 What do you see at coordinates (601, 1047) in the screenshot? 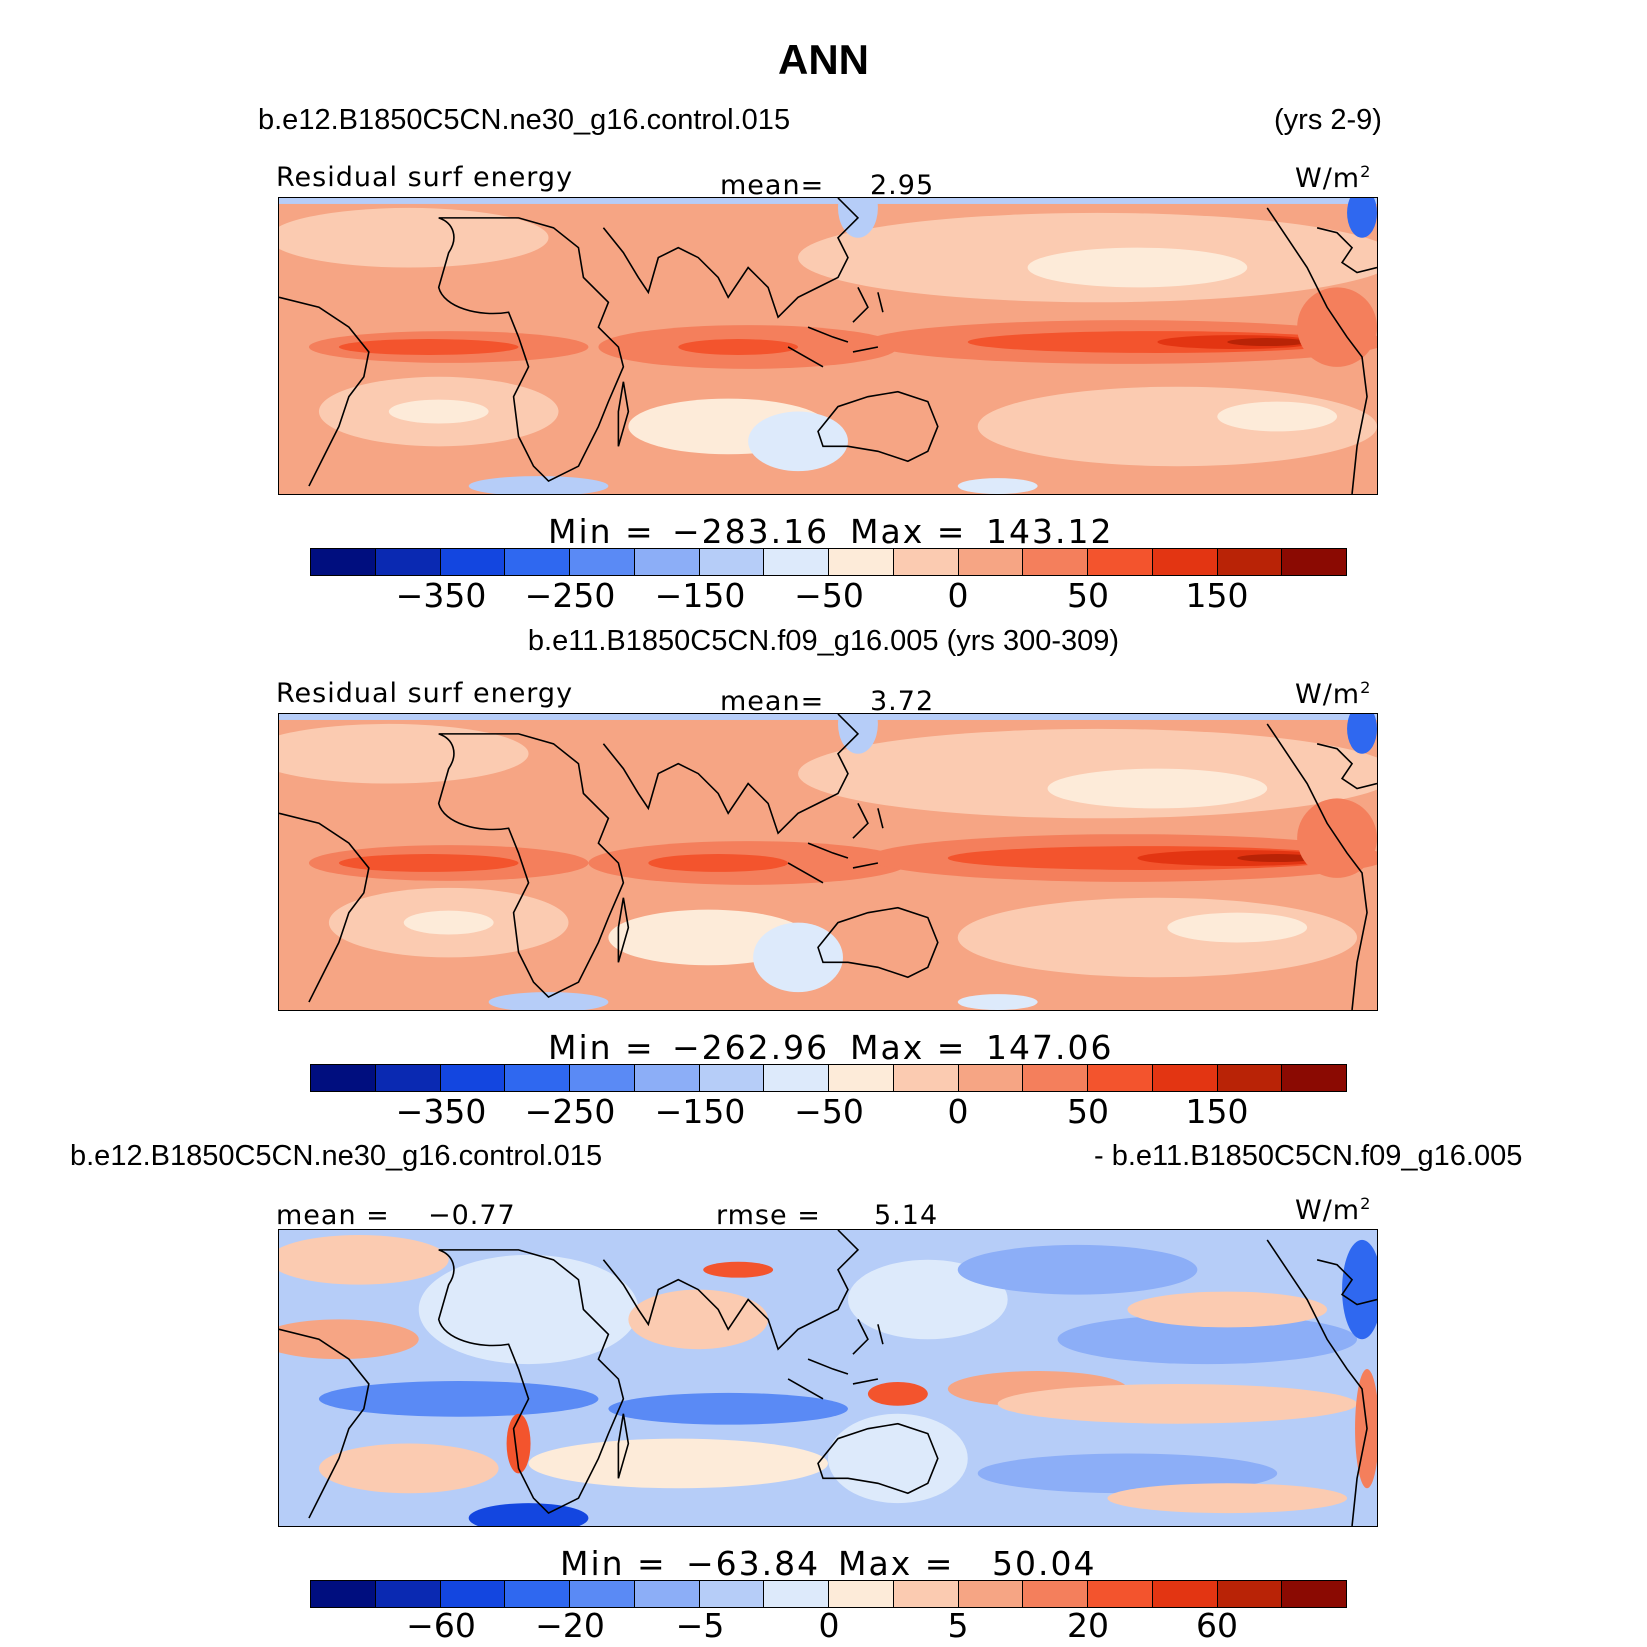
I see `panel2-min-label: Min =` at bounding box center [601, 1047].